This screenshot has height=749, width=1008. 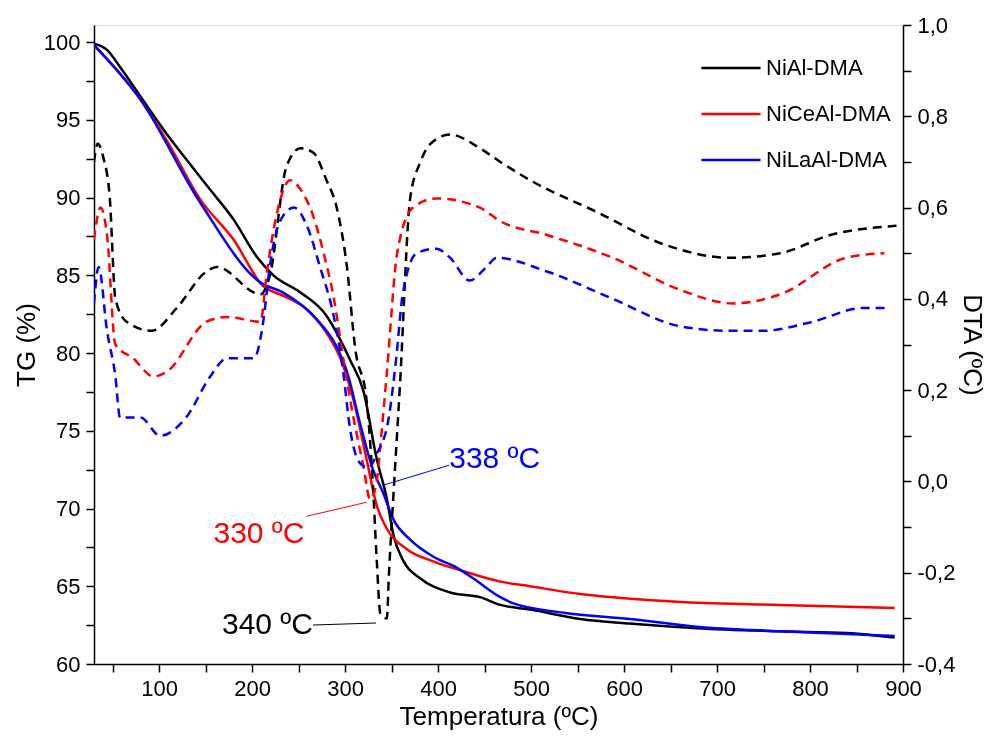 I want to click on y2-tick-label: 0,4, so click(x=933, y=299).